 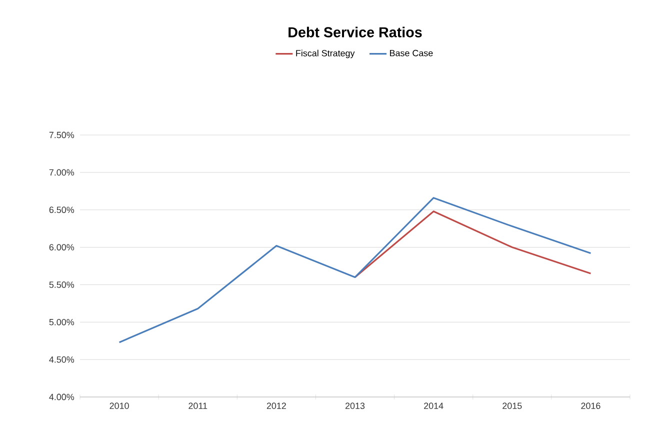 What do you see at coordinates (61, 135) in the screenshot?
I see `y-tick-label: 7.50%` at bounding box center [61, 135].